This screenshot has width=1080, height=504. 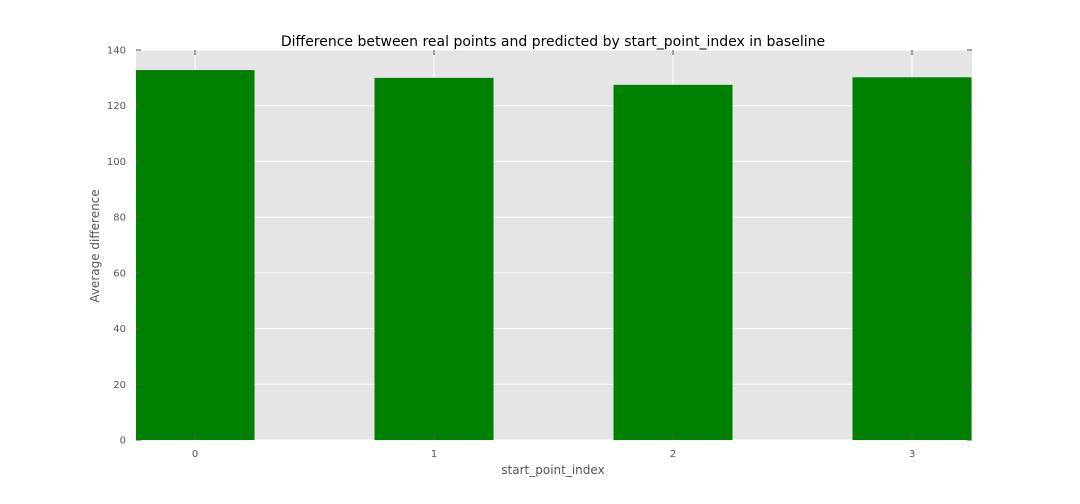 What do you see at coordinates (116, 162) in the screenshot?
I see `y-tick-label: 100` at bounding box center [116, 162].